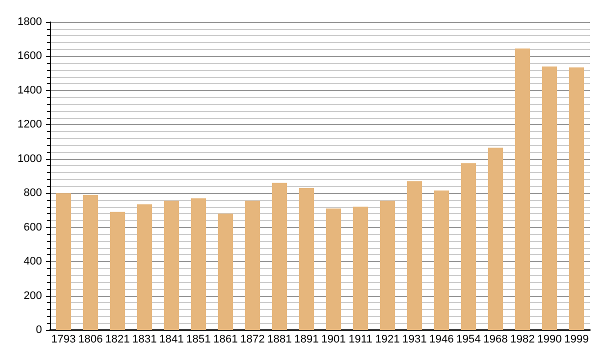 The image size is (600, 360). What do you see at coordinates (90, 340) in the screenshot?
I see `x-tick-label: 1806` at bounding box center [90, 340].